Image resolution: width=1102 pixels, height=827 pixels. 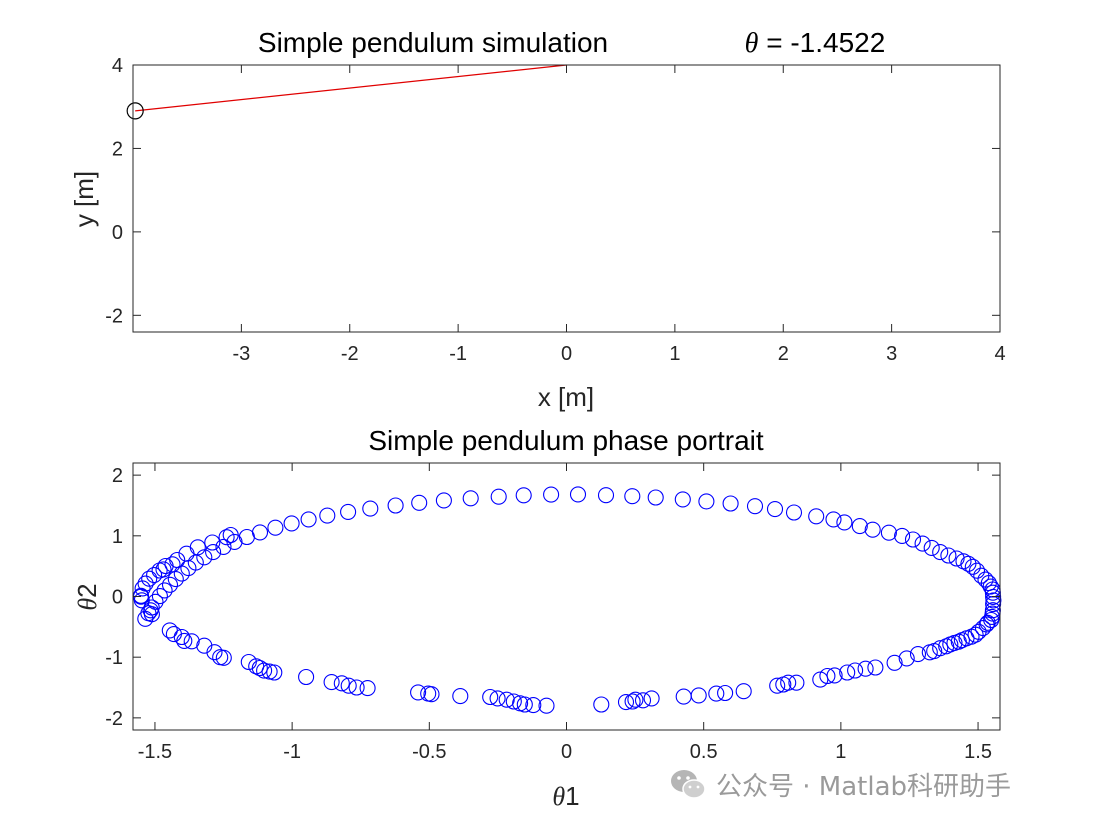 I want to click on pendulum-xtick-label: -1, so click(x=458, y=354).